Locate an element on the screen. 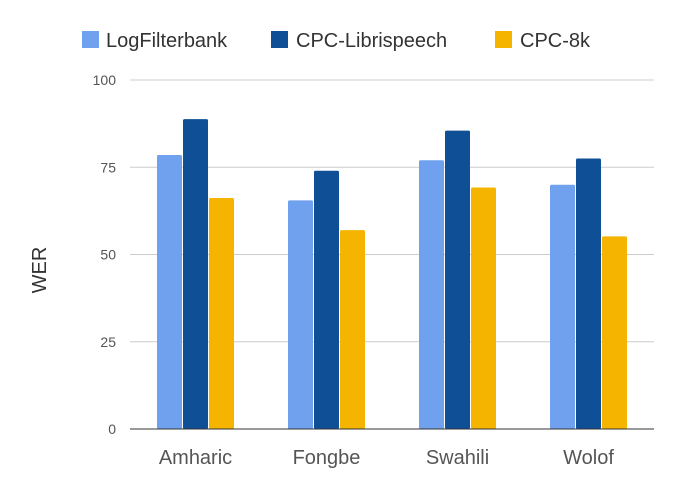 The width and height of the screenshot is (677, 494). y-tick-label: 75 is located at coordinates (108, 167).